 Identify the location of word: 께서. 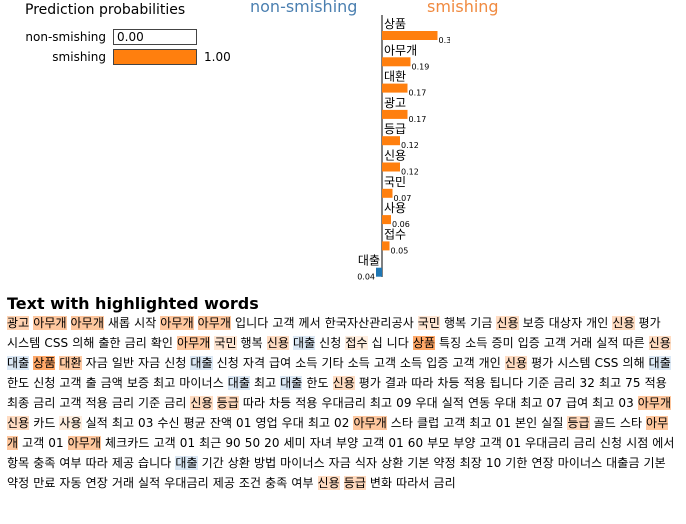
(309, 323).